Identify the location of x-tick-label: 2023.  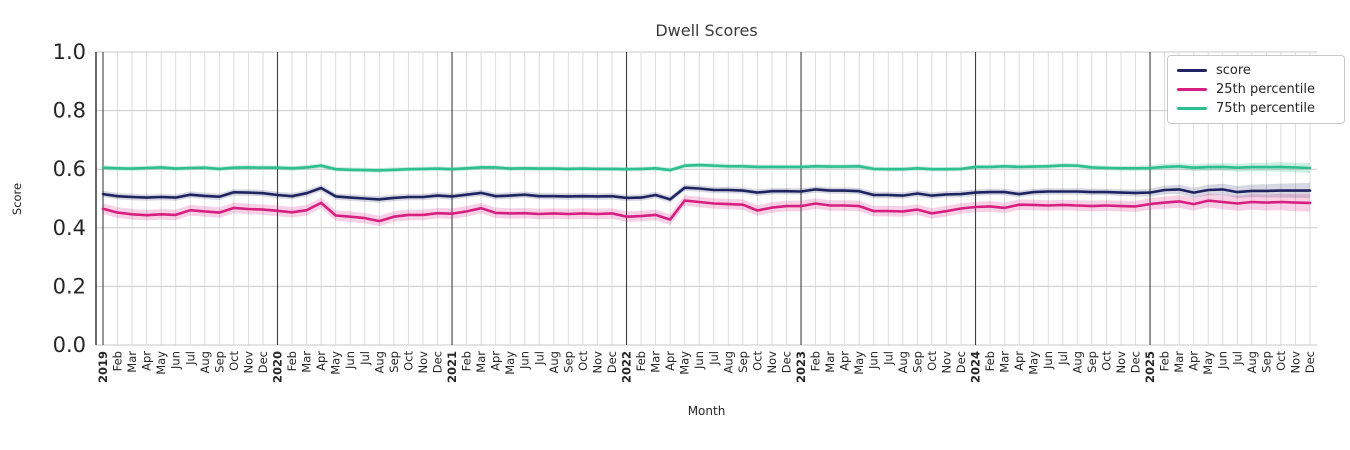
(801, 367).